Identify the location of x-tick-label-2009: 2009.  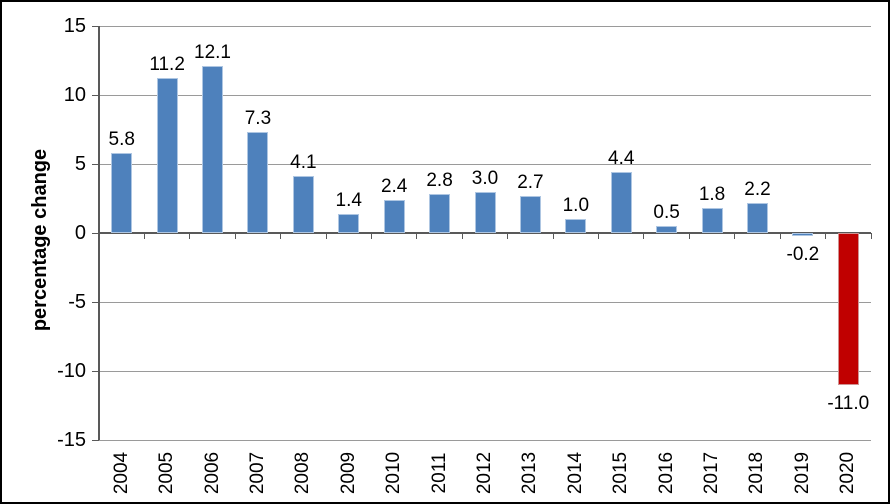
(348, 473).